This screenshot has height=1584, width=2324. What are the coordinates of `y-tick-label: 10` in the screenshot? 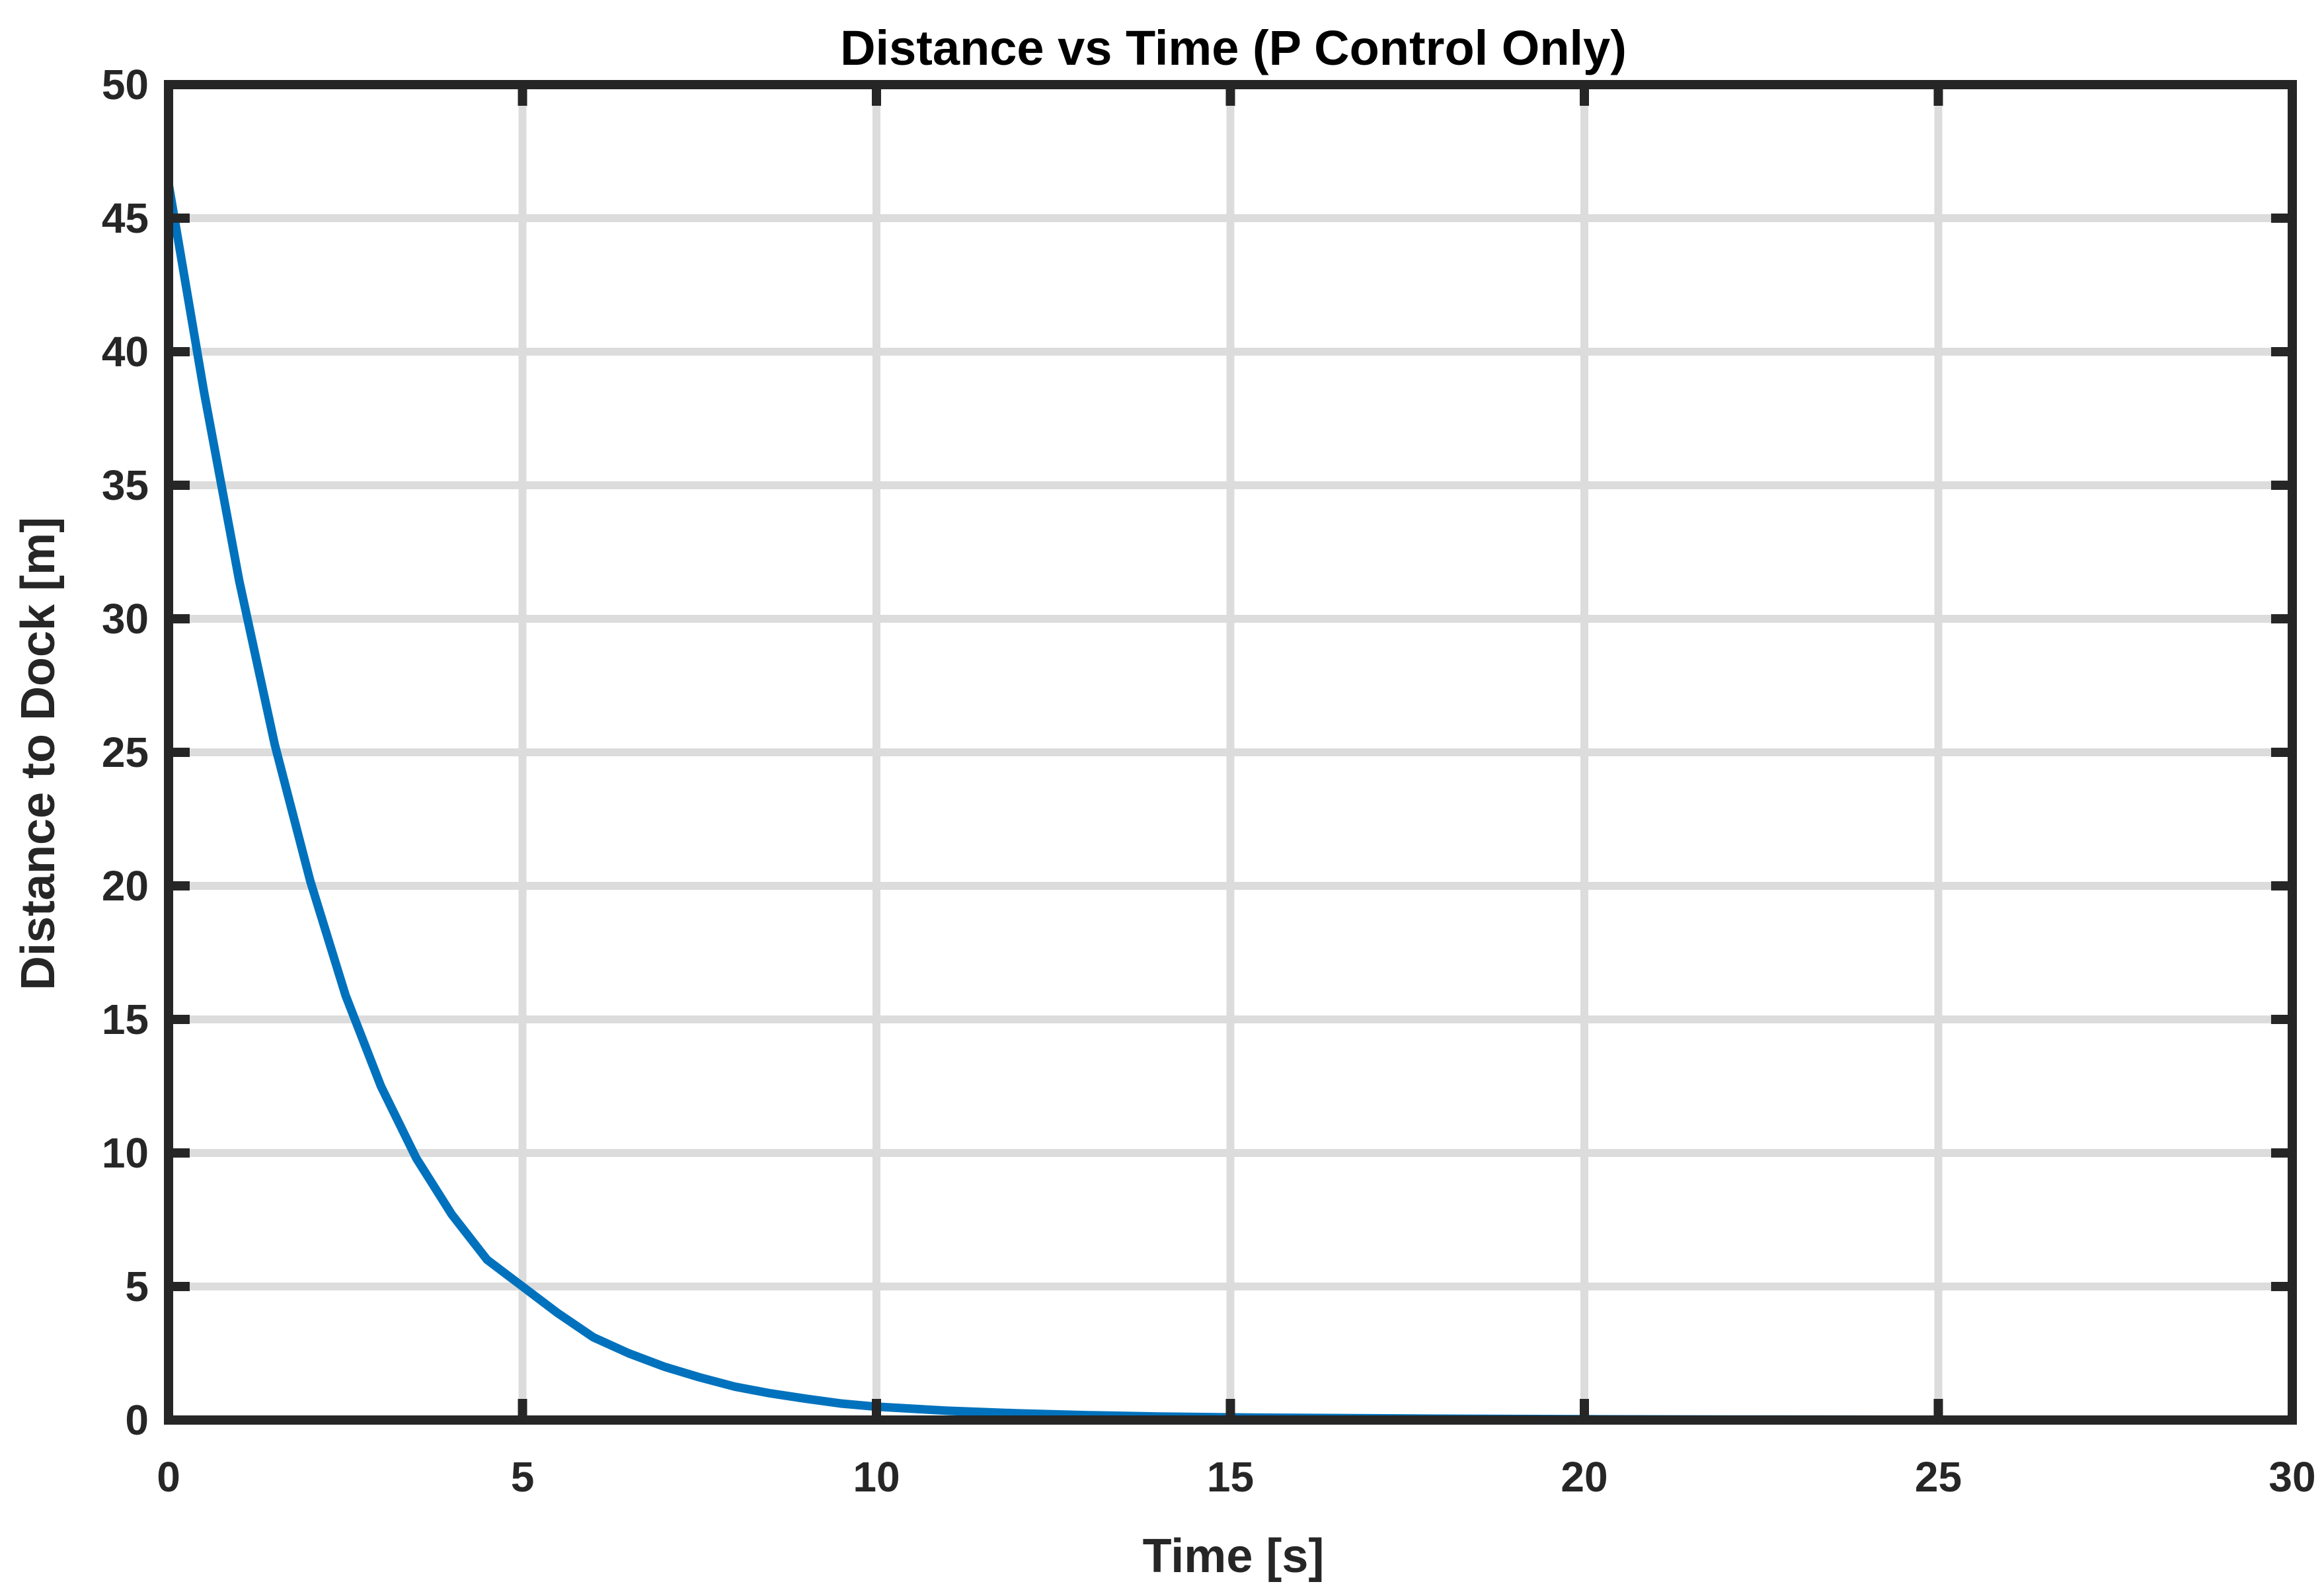 It's located at (125, 1153).